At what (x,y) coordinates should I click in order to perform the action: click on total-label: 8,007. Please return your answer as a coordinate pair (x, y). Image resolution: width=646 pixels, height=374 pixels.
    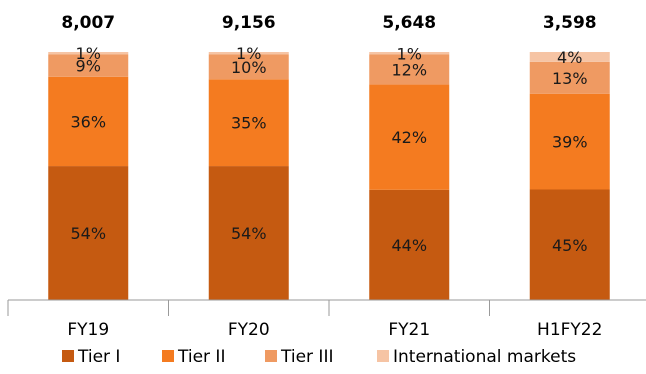
    Looking at the image, I should click on (88, 23).